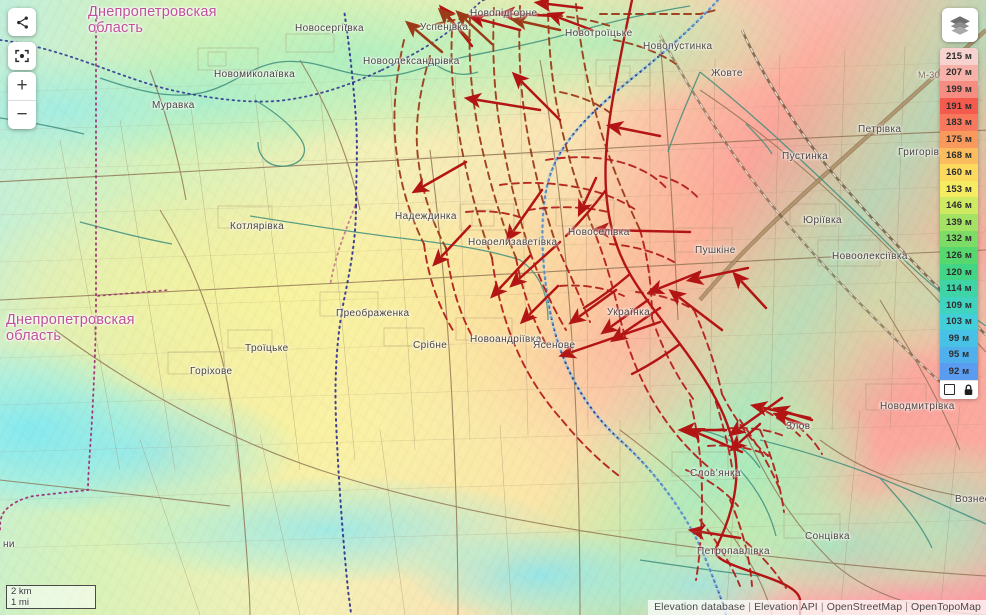  I want to click on legend-row-label: 92 м, so click(959, 372).